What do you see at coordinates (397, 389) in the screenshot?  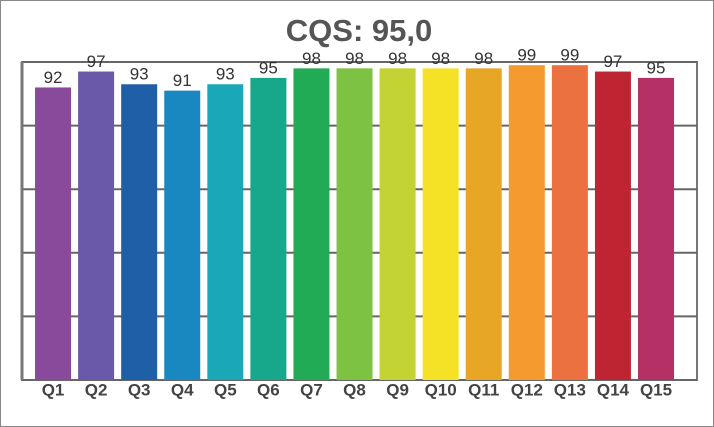 I see `x-tick-label: Q9` at bounding box center [397, 389].